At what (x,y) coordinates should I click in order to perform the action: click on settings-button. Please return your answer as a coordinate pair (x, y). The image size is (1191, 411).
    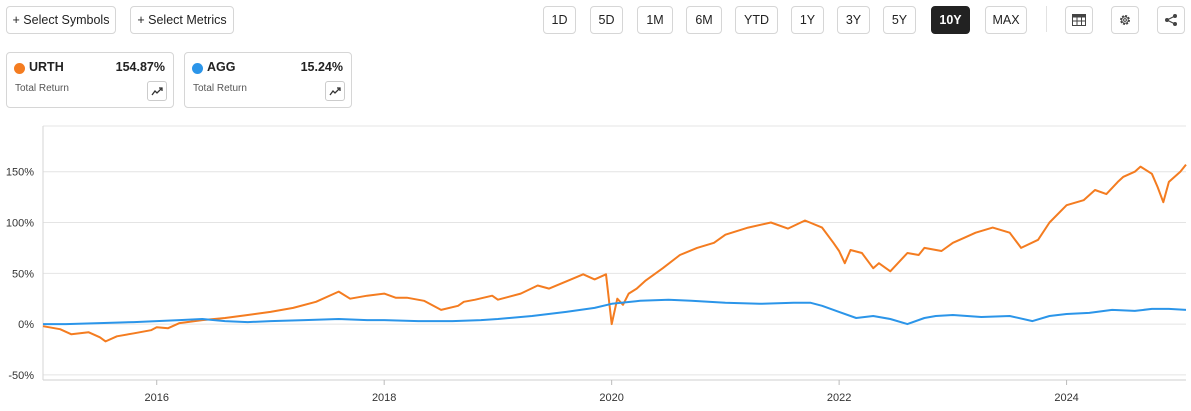
    Looking at the image, I should click on (1125, 20).